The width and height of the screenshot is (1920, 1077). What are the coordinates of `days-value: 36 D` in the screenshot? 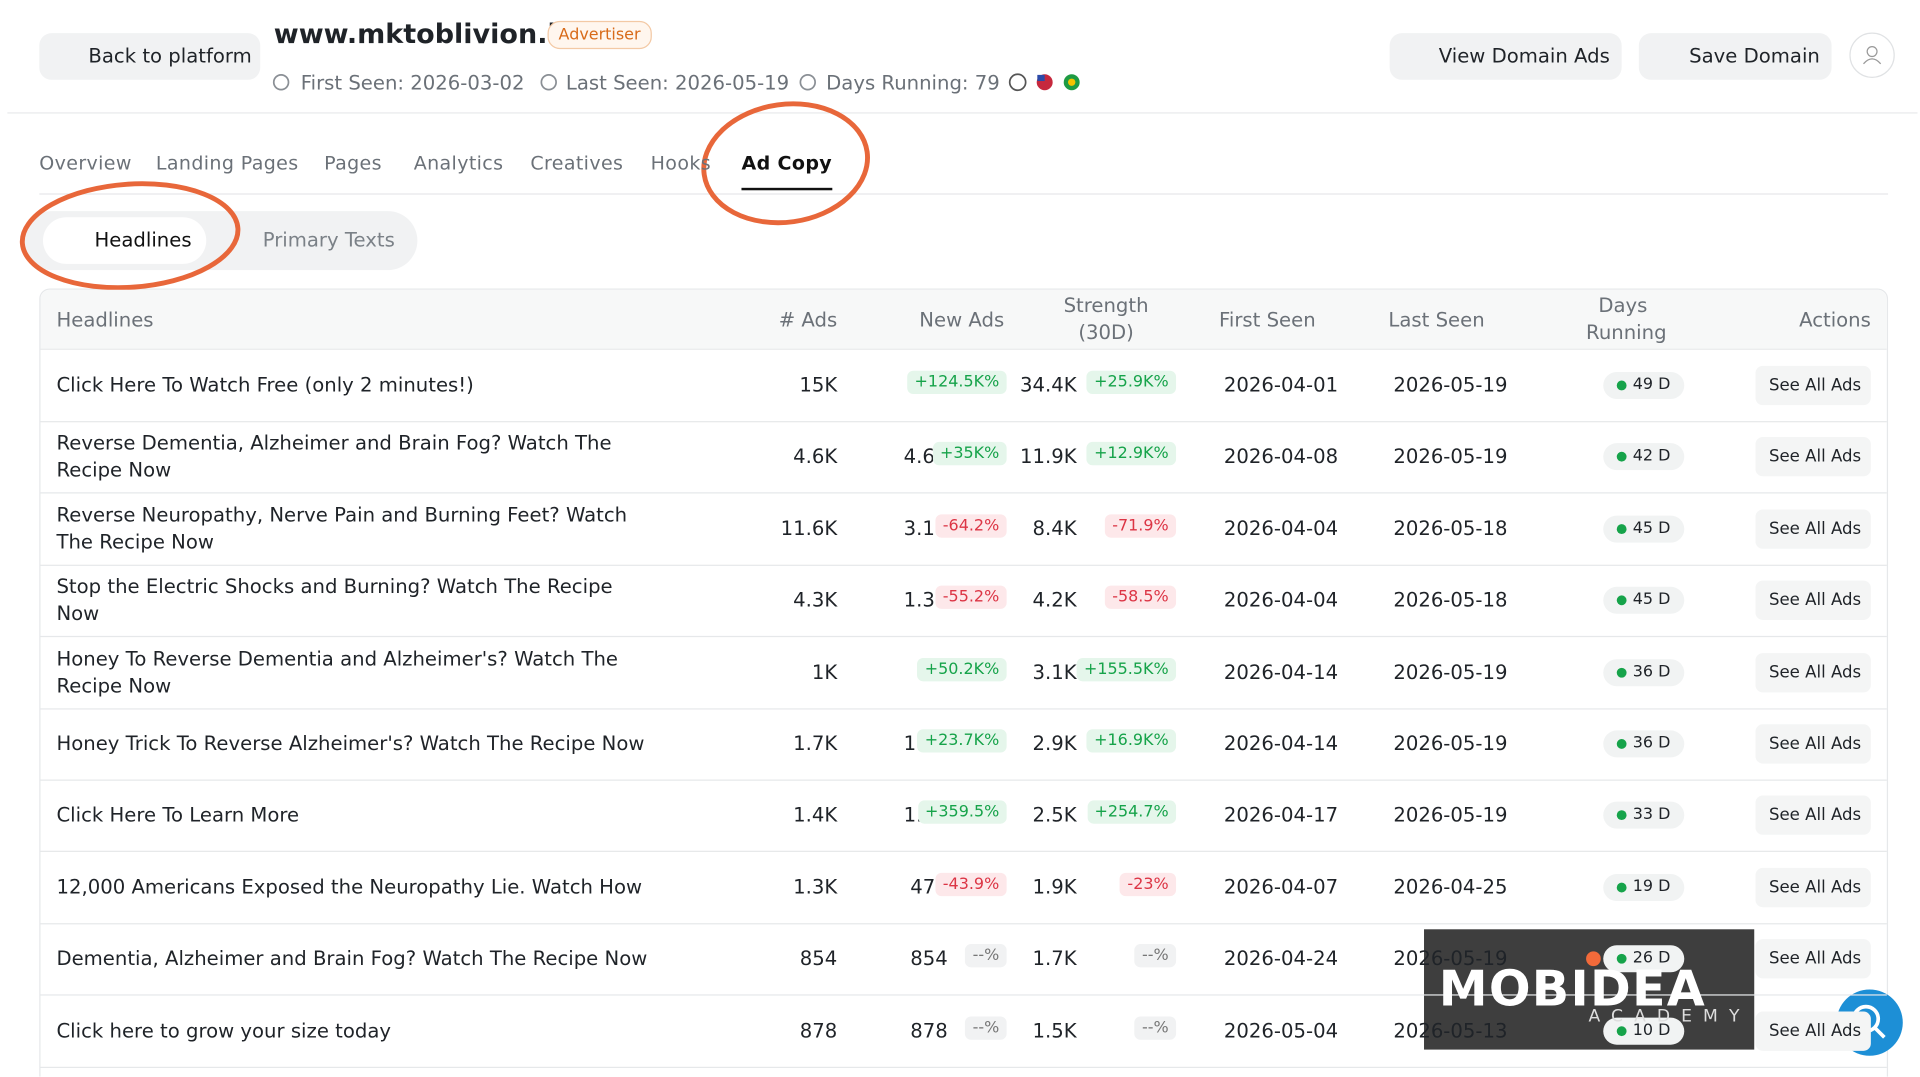 It's located at (1651, 671).